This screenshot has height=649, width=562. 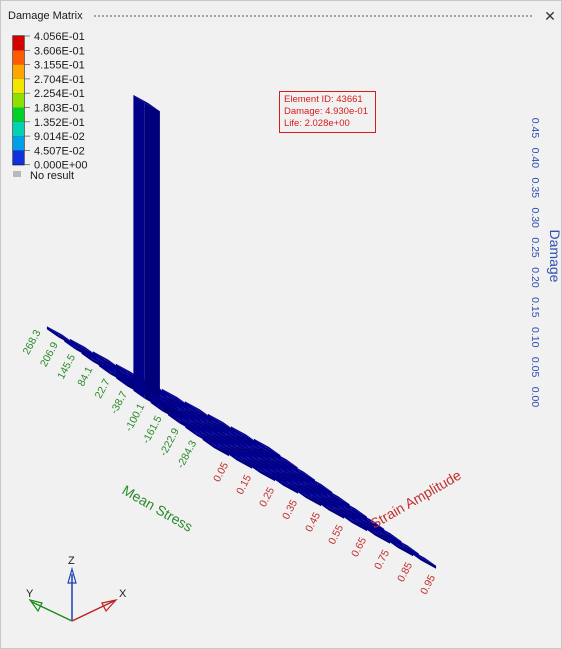 What do you see at coordinates (428, 585) in the screenshot?
I see `x-tick-label: 0.95` at bounding box center [428, 585].